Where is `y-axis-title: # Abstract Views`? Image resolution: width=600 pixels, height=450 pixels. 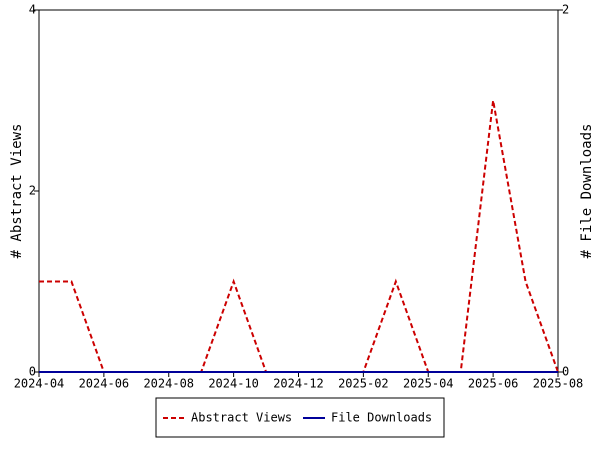 y-axis-title: # Abstract Views is located at coordinates (17, 191).